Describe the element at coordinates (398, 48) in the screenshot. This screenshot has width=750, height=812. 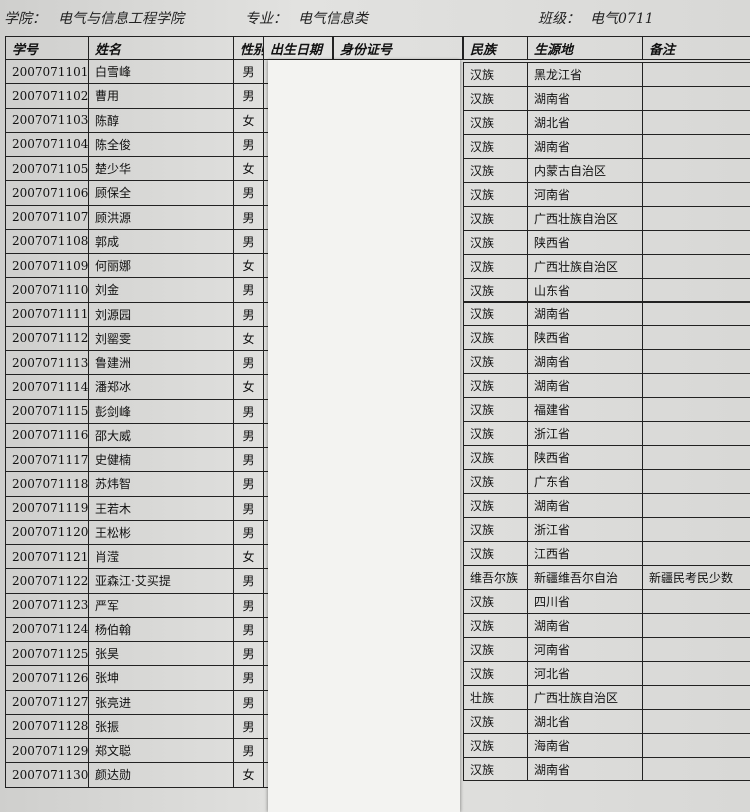
I see `column-header: 身份证号` at that location.